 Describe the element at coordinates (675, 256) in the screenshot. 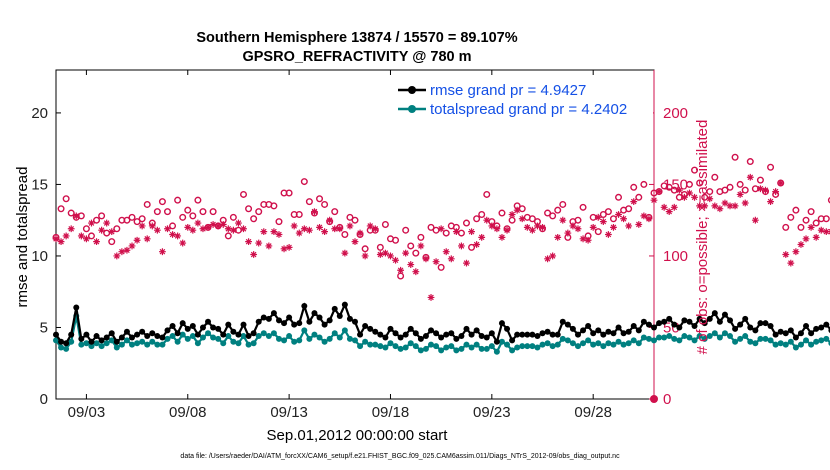

I see `y-right-tick-label: 100` at that location.